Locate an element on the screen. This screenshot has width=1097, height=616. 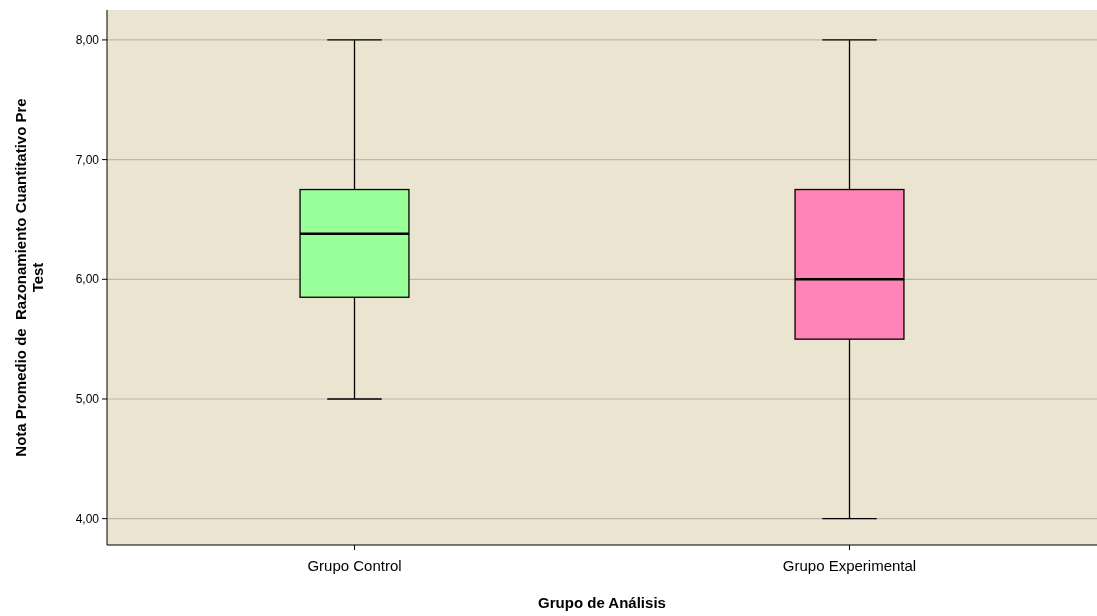
y-tick-label: 8,00 is located at coordinates (87, 40).